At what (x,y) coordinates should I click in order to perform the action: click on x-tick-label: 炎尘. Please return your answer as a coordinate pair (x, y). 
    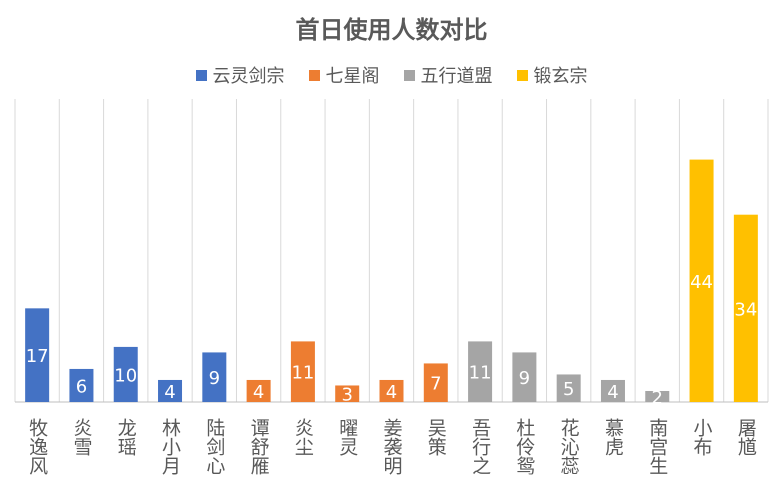
    Looking at the image, I should click on (303, 437).